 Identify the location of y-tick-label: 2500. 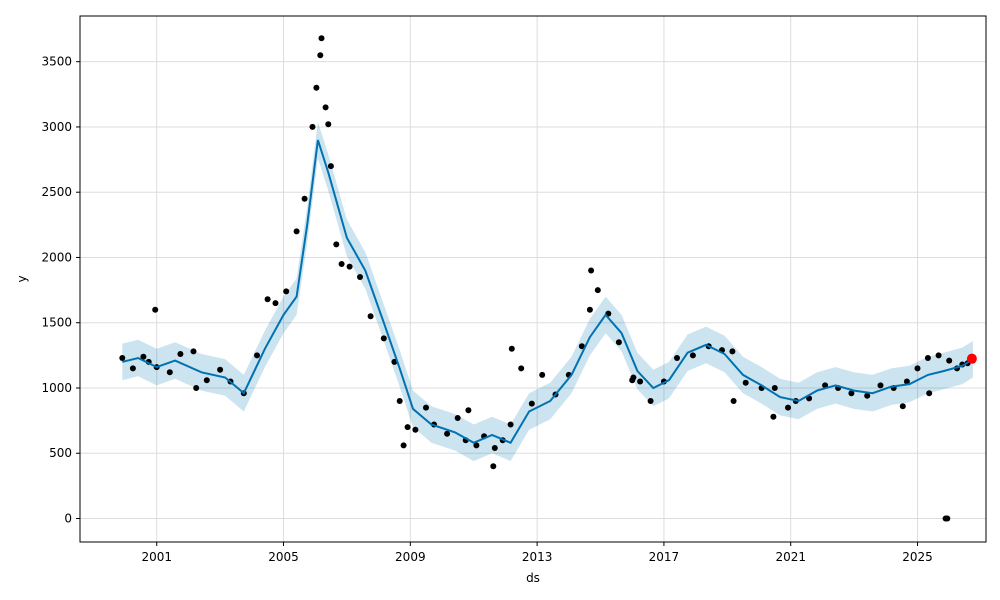
(56, 192).